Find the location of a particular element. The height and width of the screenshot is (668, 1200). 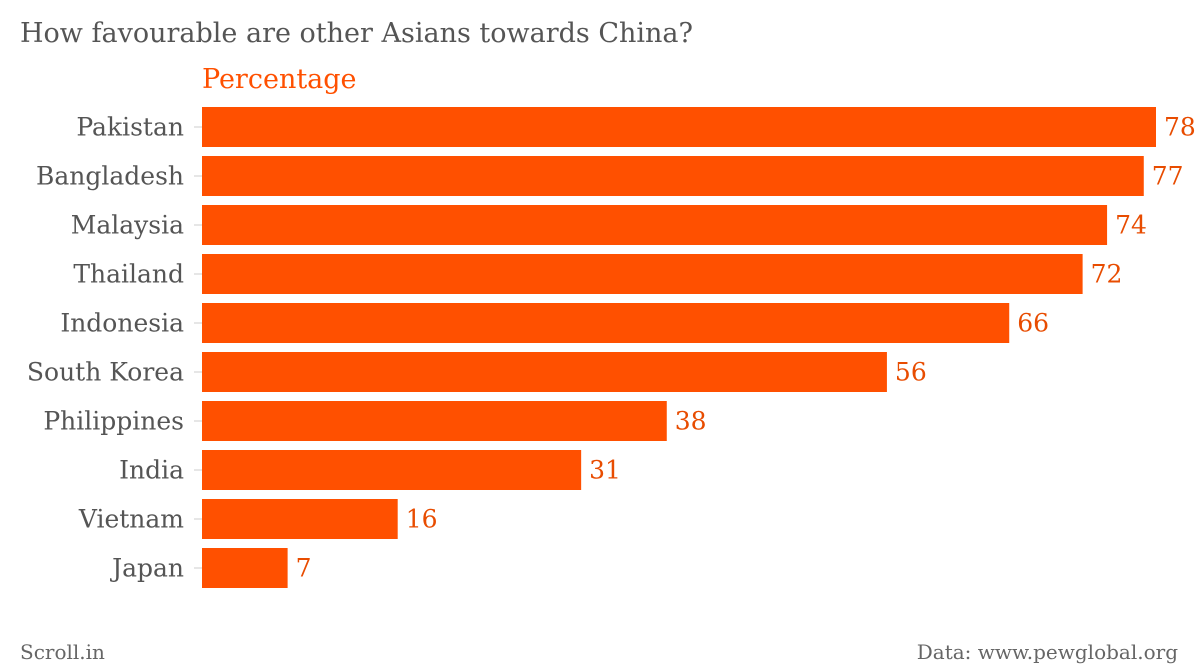

value-label: 78 is located at coordinates (1180, 127).